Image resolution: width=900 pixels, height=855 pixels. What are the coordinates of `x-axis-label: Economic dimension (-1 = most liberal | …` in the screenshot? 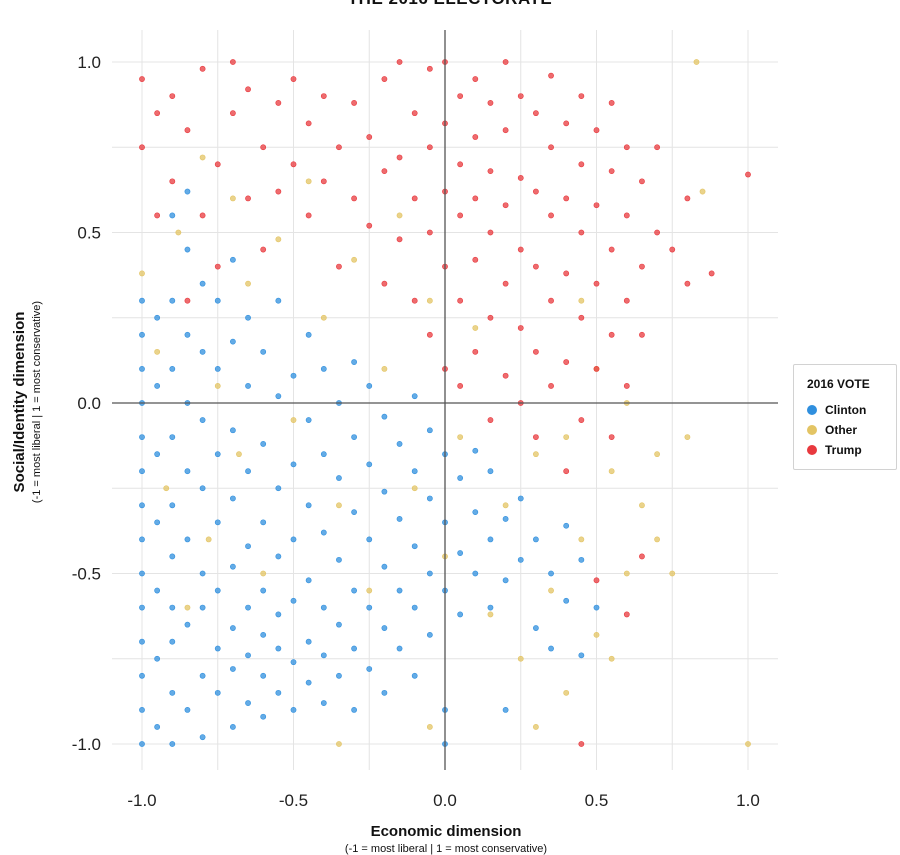 It's located at (446, 839).